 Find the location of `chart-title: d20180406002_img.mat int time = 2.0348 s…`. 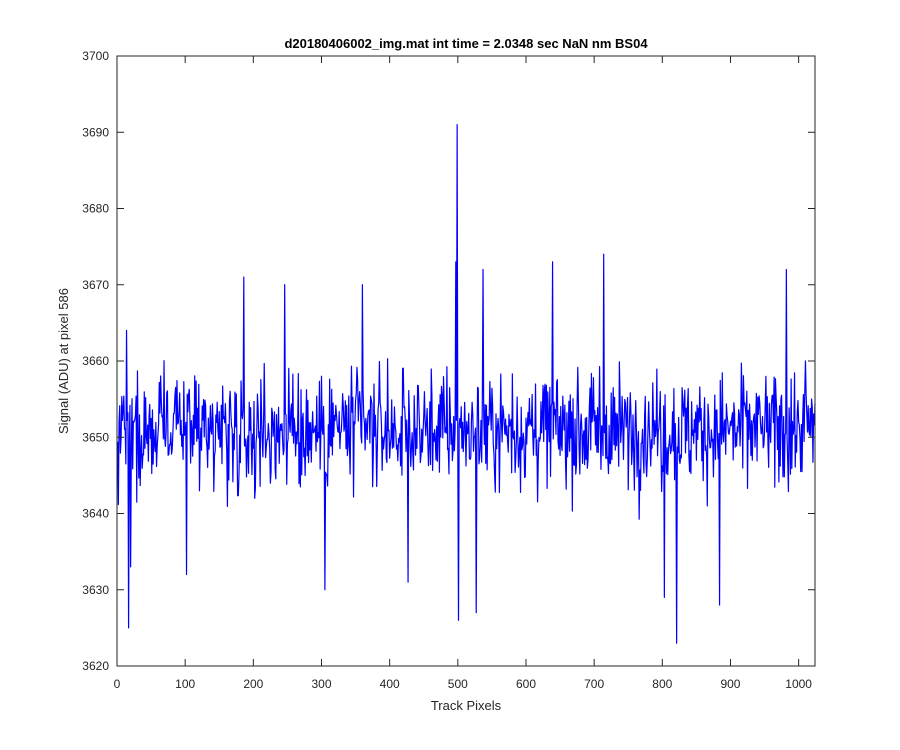

chart-title: d20180406002_img.mat int time = 2.0348 s… is located at coordinates (466, 43).